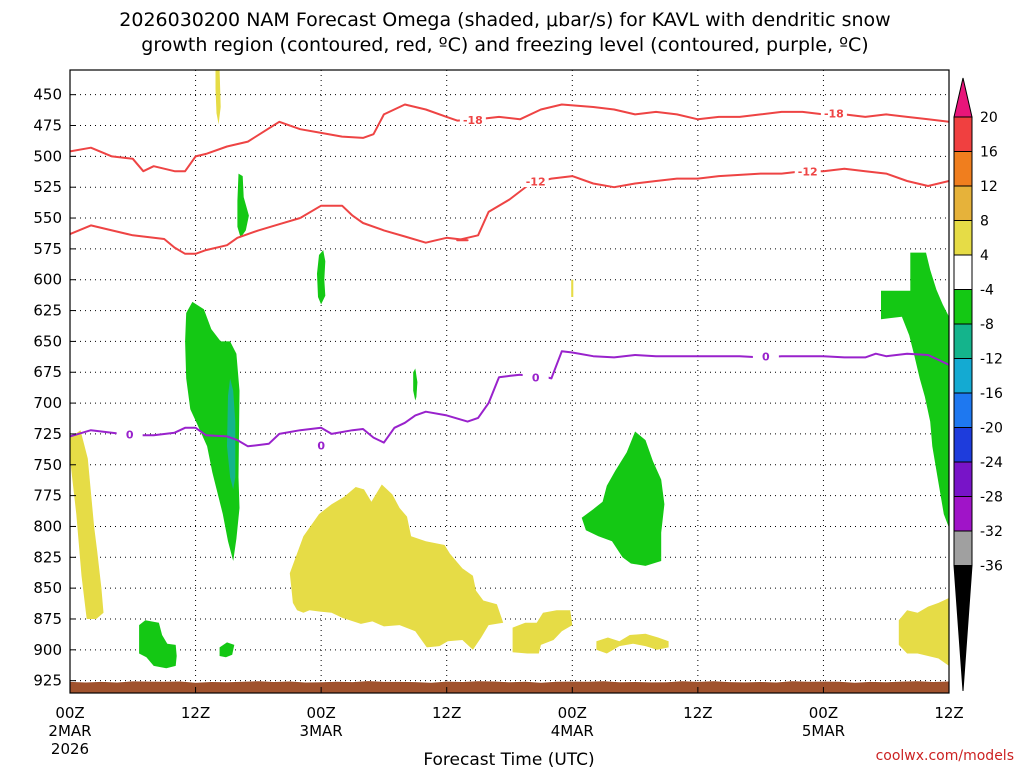 This screenshot has width=1024, height=773. I want to click on colorbar: 20 16 12 8 4 -4 -8 -12 -16 -20 -24 -28 -32 -36, so click(978, 384).